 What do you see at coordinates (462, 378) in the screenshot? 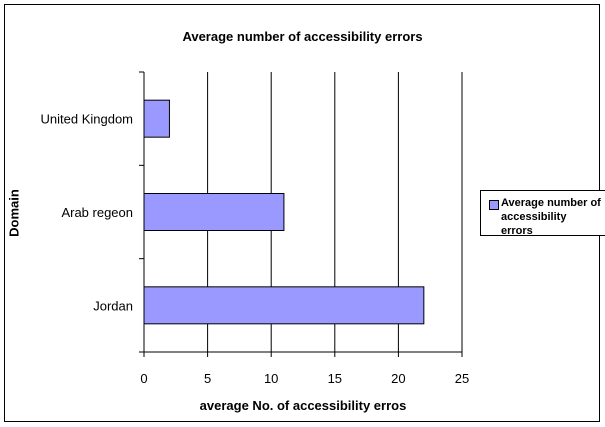
I see `x-tick-label: 25` at bounding box center [462, 378].